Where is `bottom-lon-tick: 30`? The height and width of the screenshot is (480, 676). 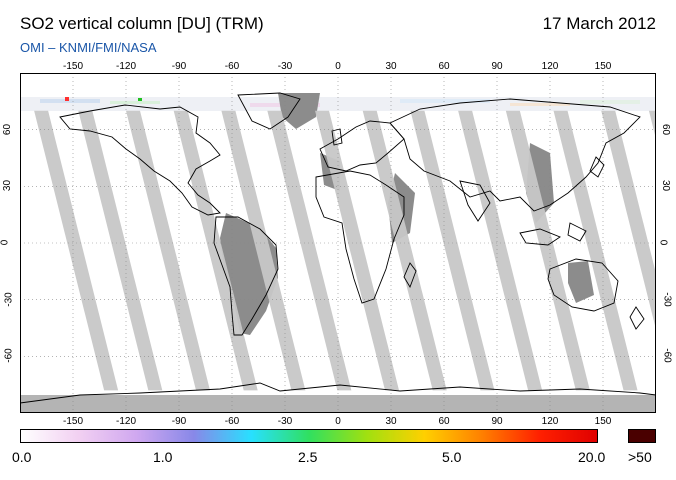
bottom-lon-tick: 30 is located at coordinates (391, 421).